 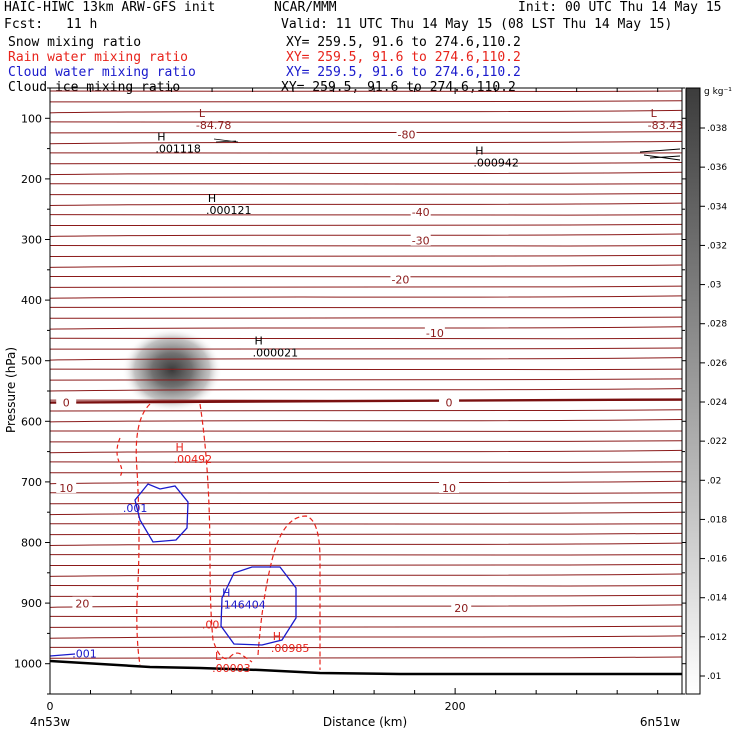 What do you see at coordinates (24, 24) in the screenshot?
I see `fcst-label: Fcst:` at bounding box center [24, 24].